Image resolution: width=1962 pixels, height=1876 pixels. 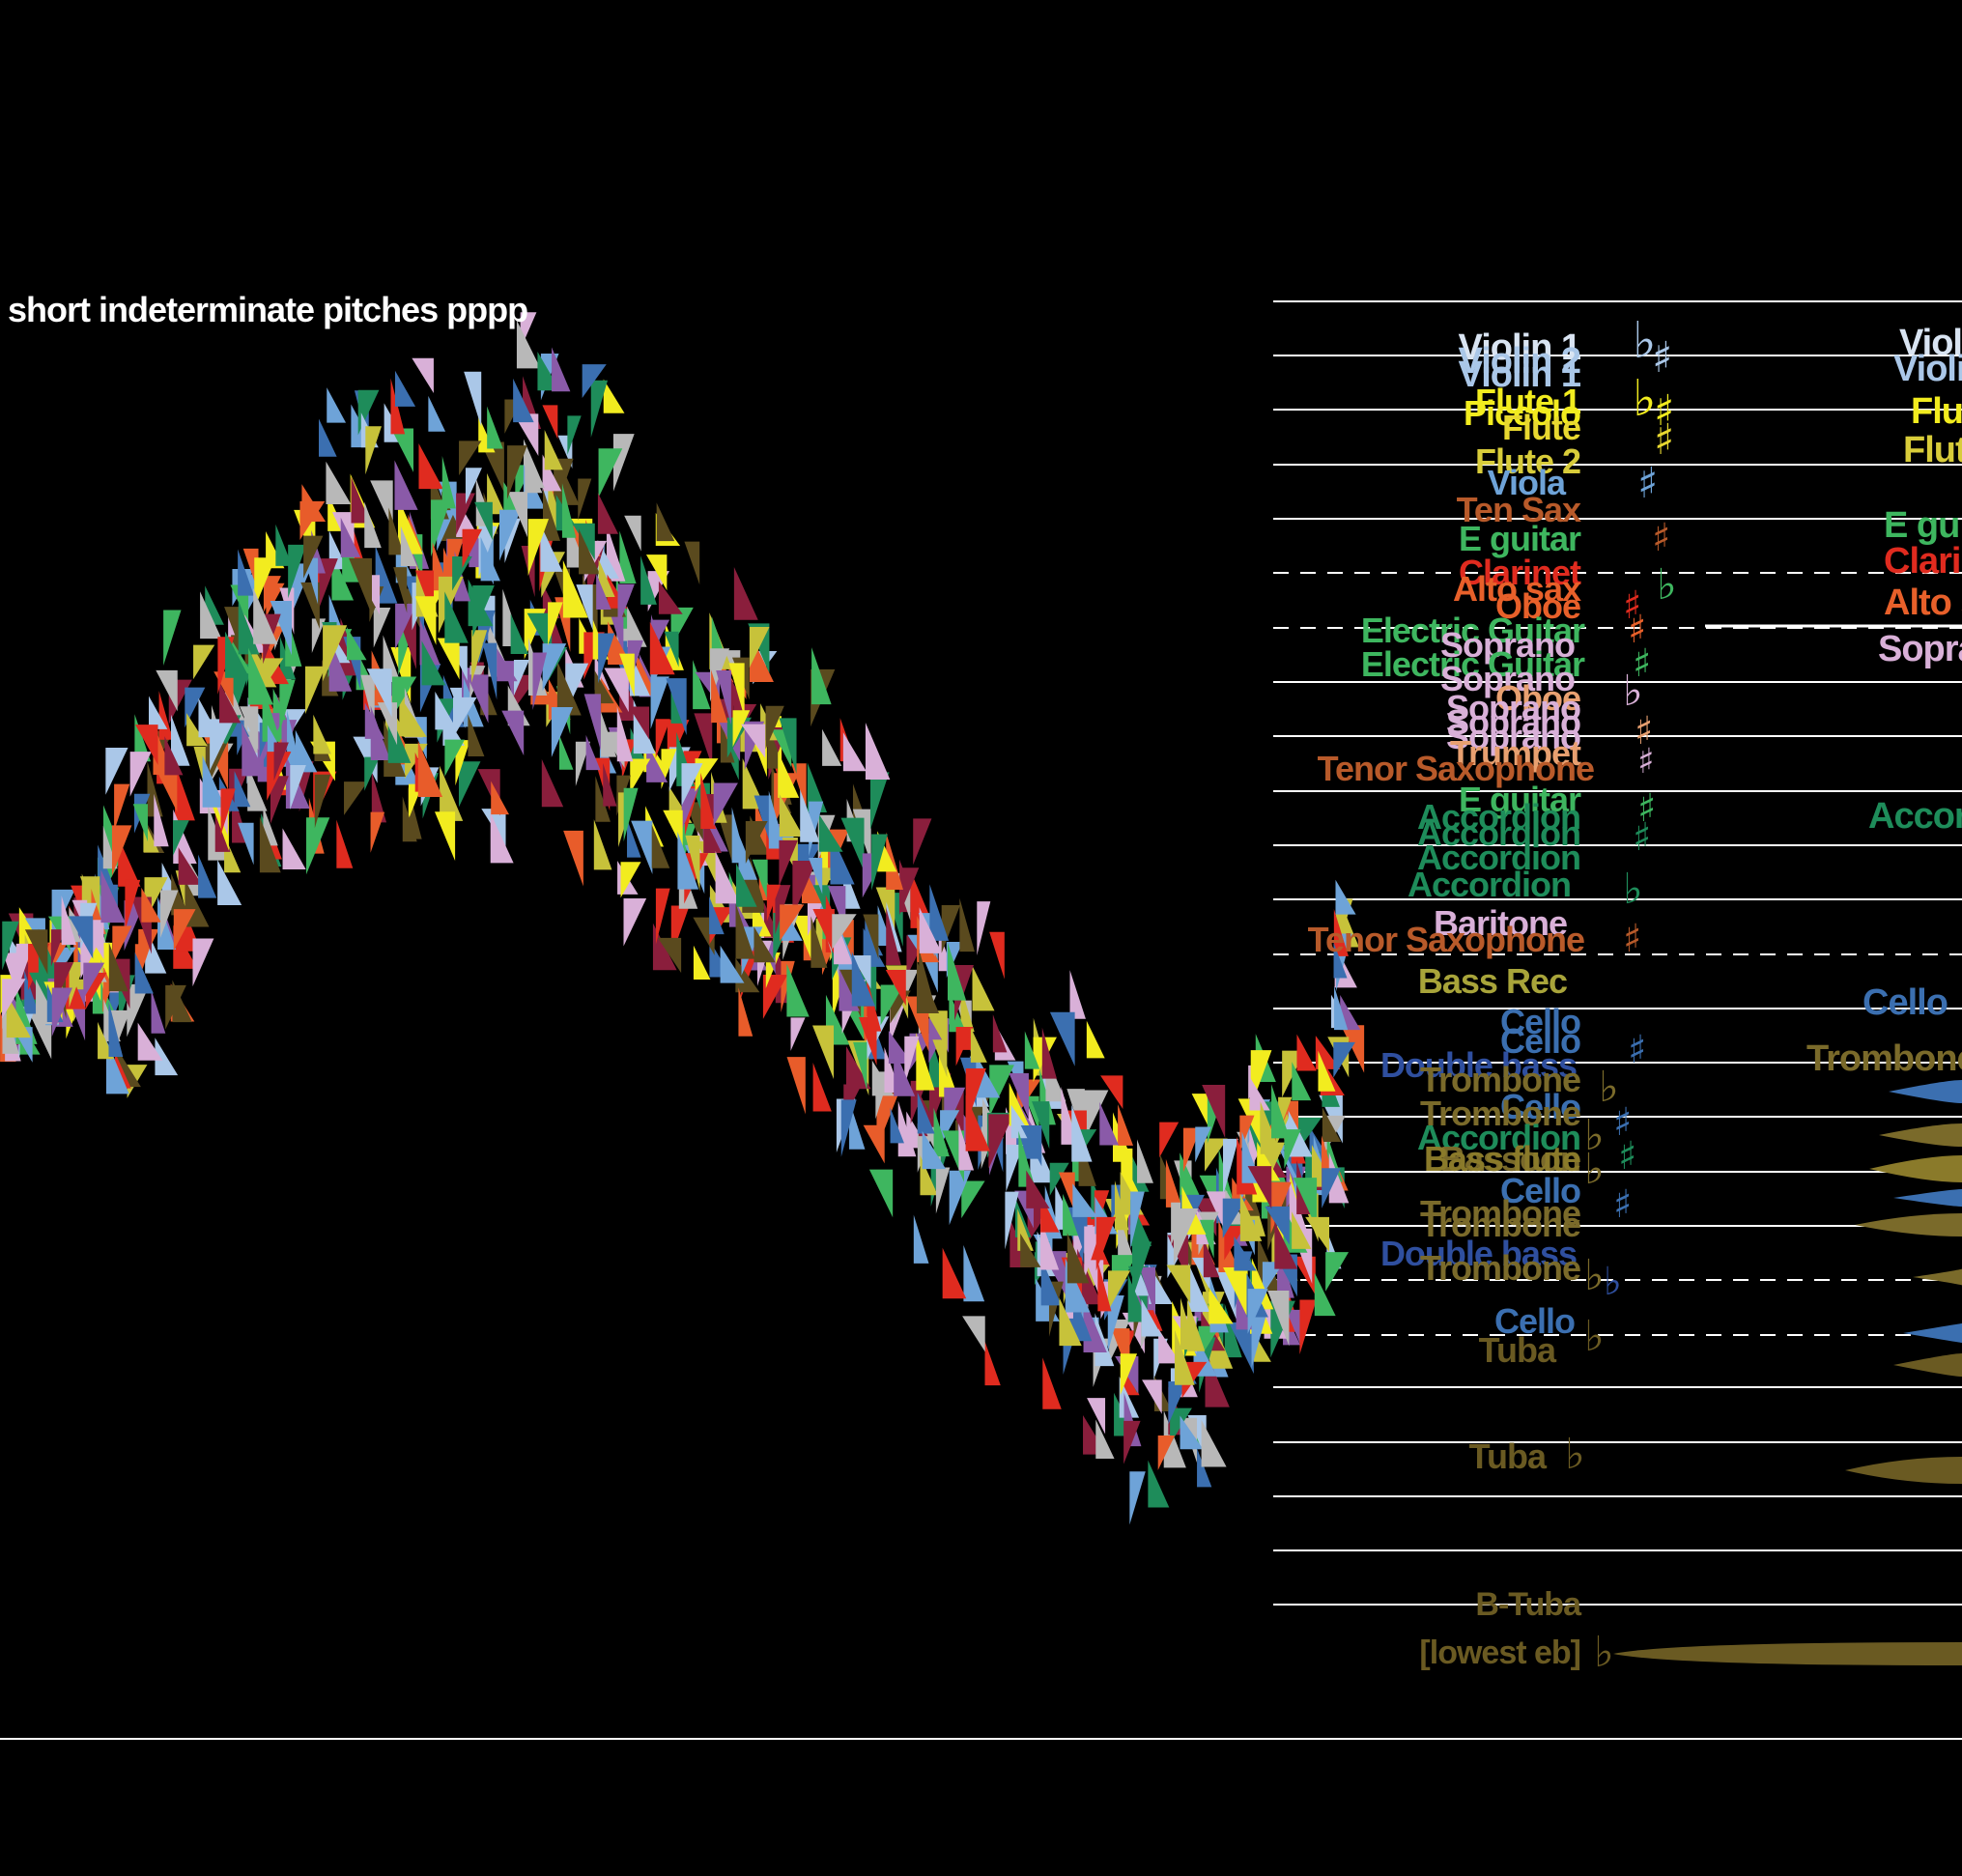 What do you see at coordinates (1920, 649) in the screenshot?
I see `instrument-label: Sopra` at bounding box center [1920, 649].